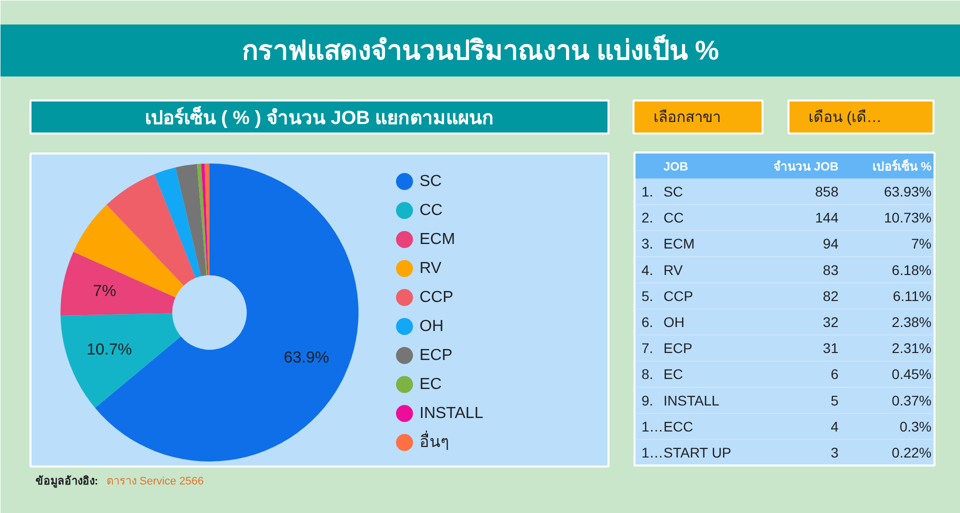 This screenshot has width=960, height=513. Describe the element at coordinates (912, 452) in the screenshot. I see `data-label: 0.22%` at that location.